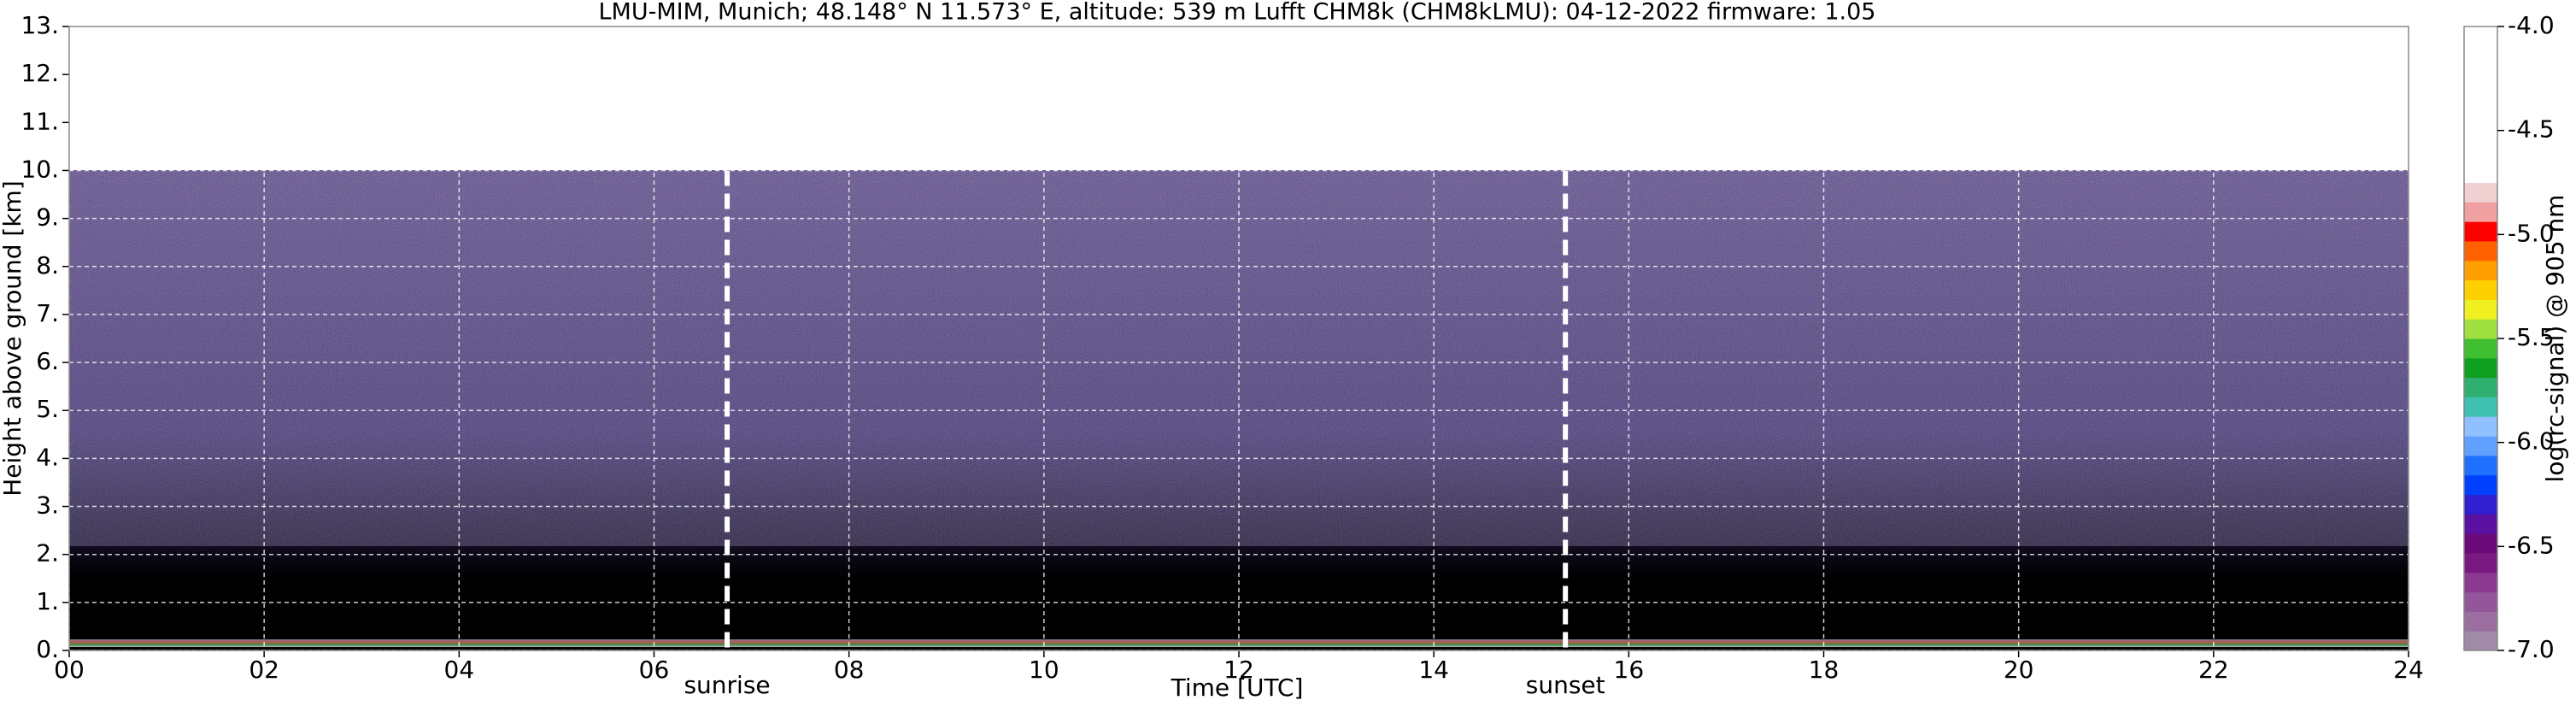 The image size is (2576, 706). I want to click on colorbar: -4.0 -4.5 -5.0 -5.5 -6.0 -6.5 -7.0, so click(2509, 337).